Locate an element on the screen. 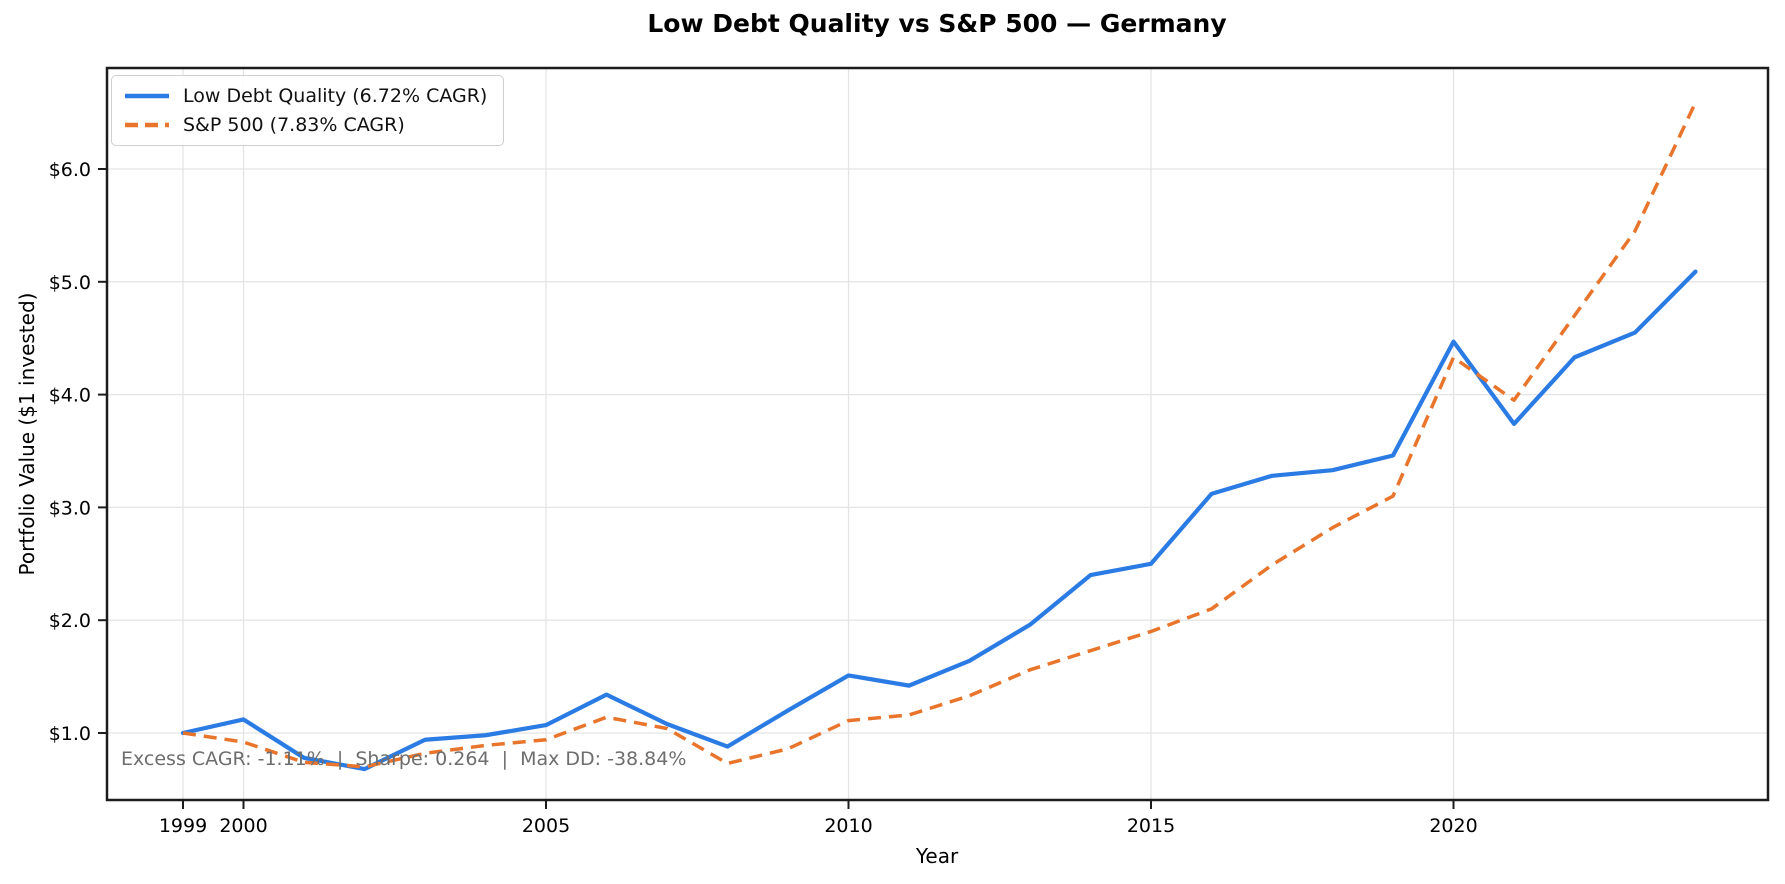  svg-text: $1.0 is located at coordinates (70, 734).